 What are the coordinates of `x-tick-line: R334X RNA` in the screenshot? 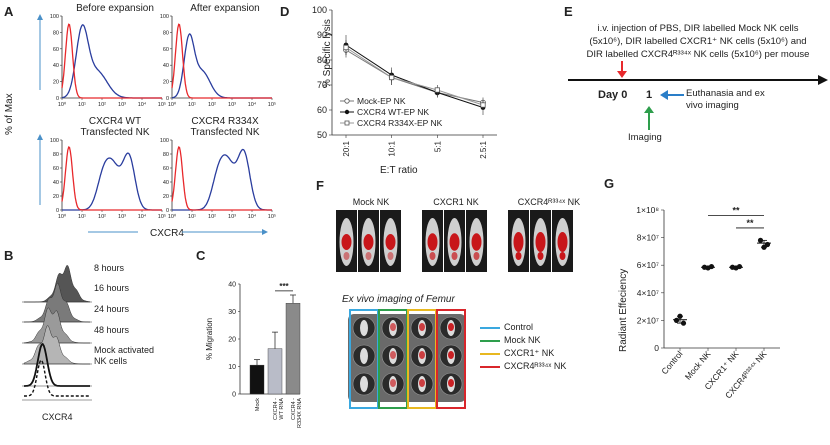 It's located at (300, 413).